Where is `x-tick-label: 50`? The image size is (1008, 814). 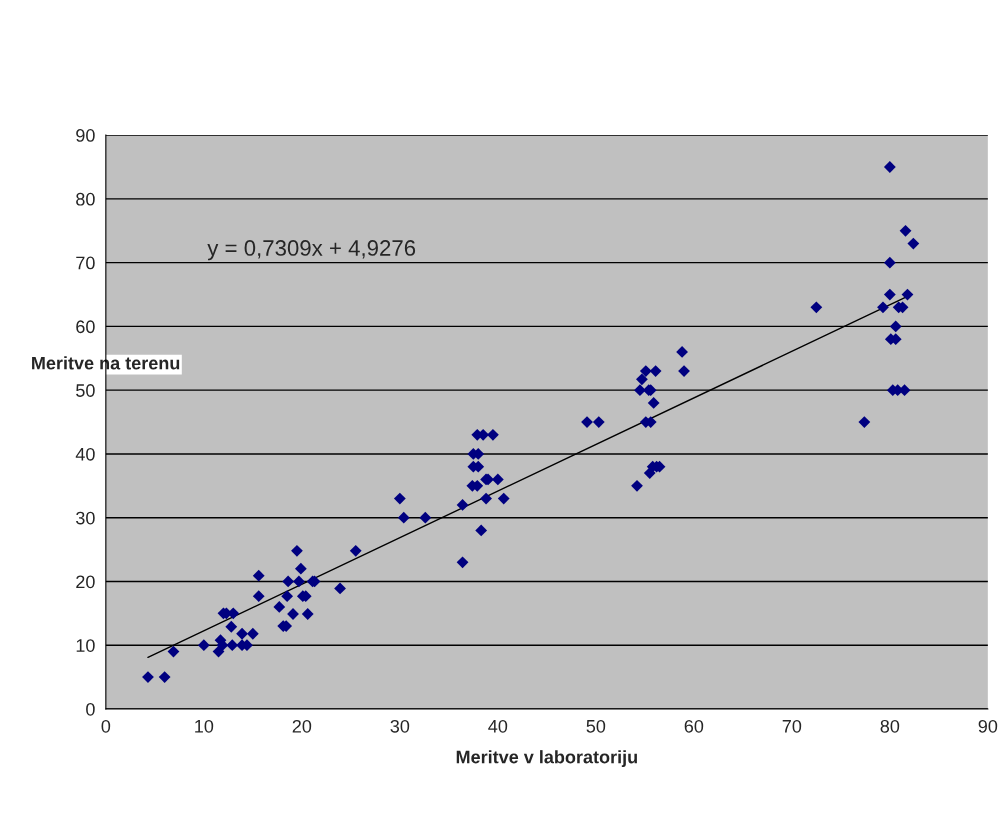
x-tick-label: 50 is located at coordinates (596, 726).